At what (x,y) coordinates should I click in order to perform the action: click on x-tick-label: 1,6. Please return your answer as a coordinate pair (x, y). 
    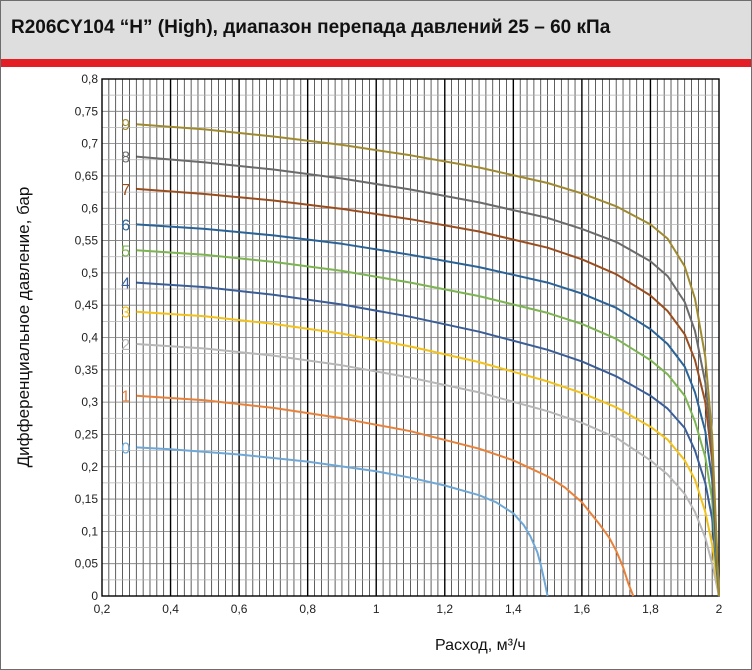
    Looking at the image, I should click on (582, 609).